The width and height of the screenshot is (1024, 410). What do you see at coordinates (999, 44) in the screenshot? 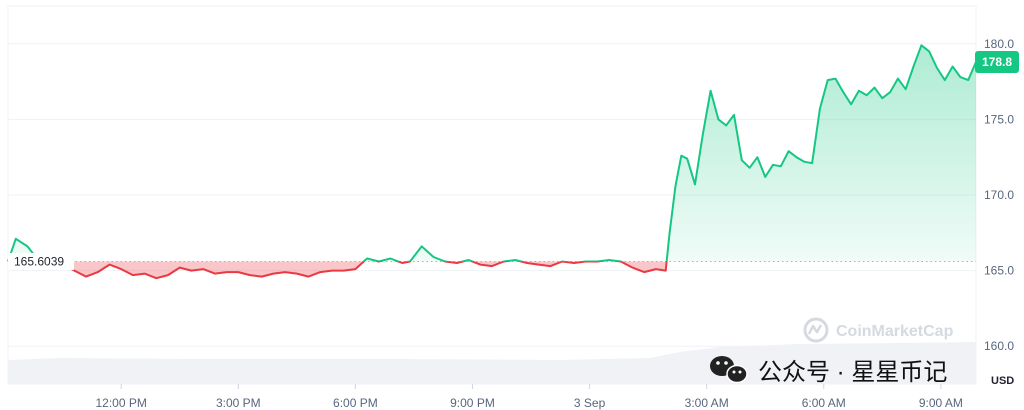
I see `y-tick-label: 180.0` at bounding box center [999, 44].